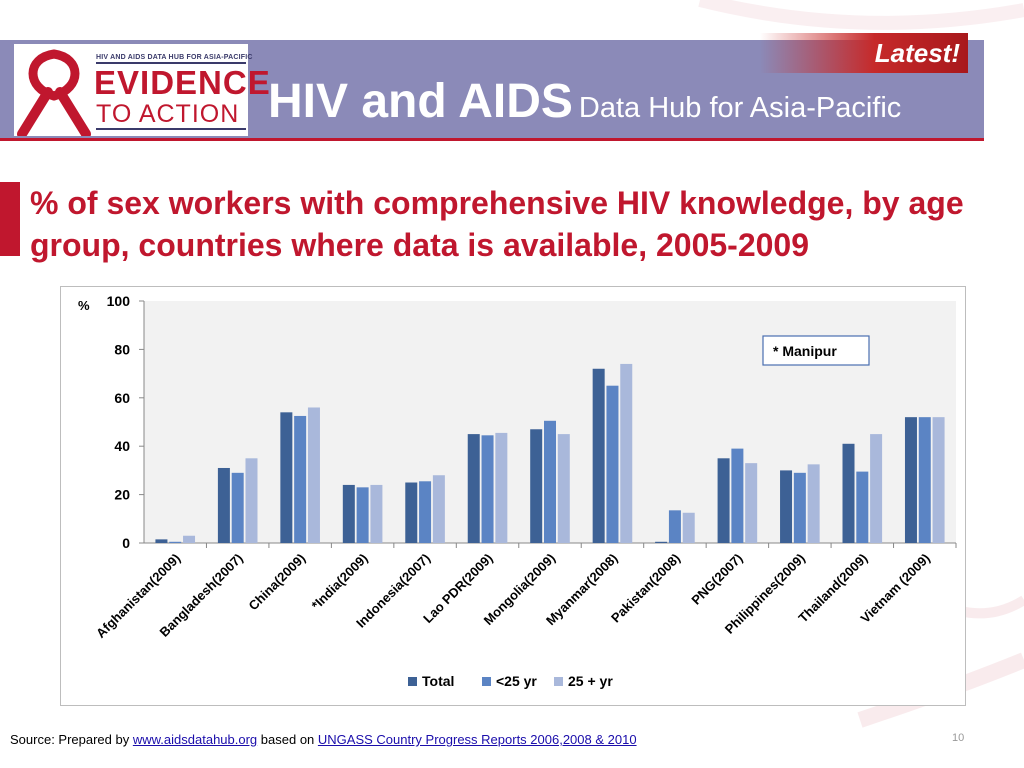 The image size is (1024, 768). What do you see at coordinates (122, 446) in the screenshot?
I see `y-tick-label: 40` at bounding box center [122, 446].